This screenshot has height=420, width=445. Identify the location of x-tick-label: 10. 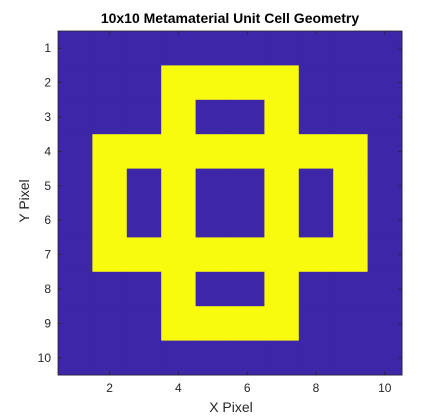
(385, 388).